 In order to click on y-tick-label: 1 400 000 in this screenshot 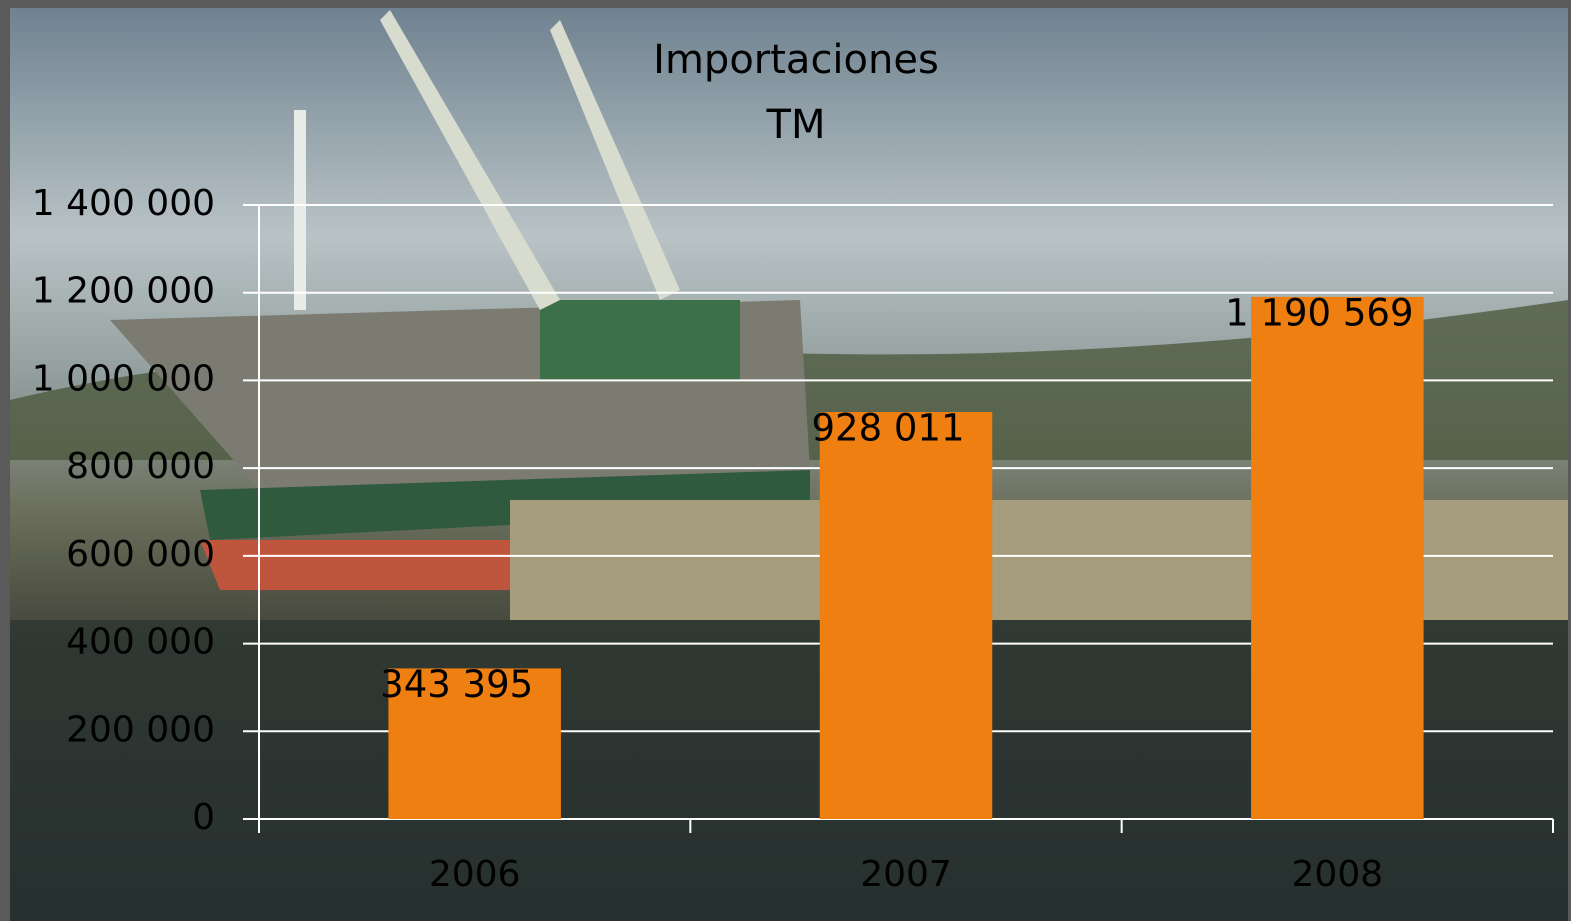, I will do `click(123, 203)`.